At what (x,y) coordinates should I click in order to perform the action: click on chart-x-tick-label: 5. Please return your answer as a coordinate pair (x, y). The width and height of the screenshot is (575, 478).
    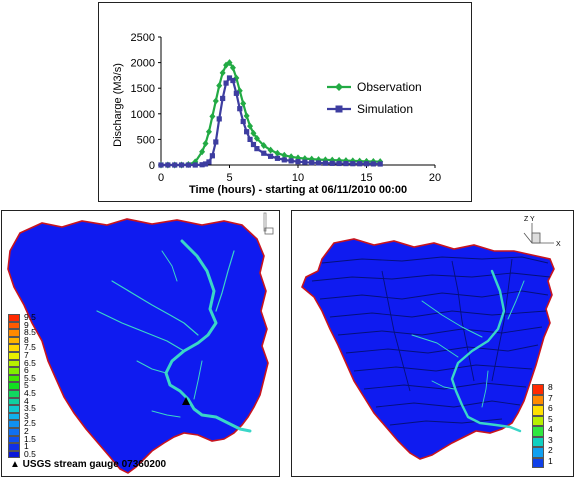
    Looking at the image, I should click on (229, 178).